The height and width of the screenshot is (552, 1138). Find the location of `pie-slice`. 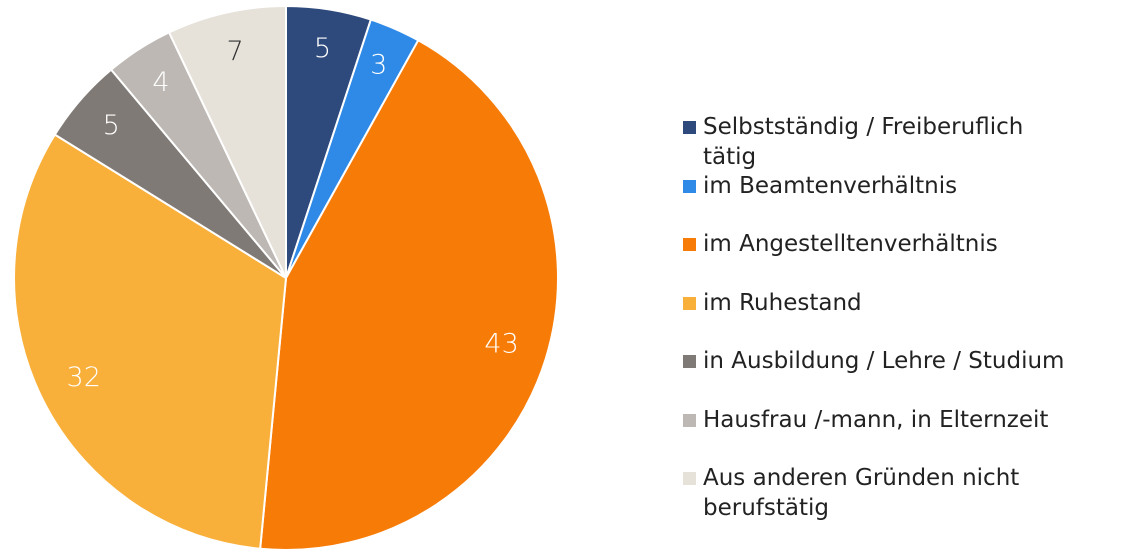

pie-slice is located at coordinates (227, 141).